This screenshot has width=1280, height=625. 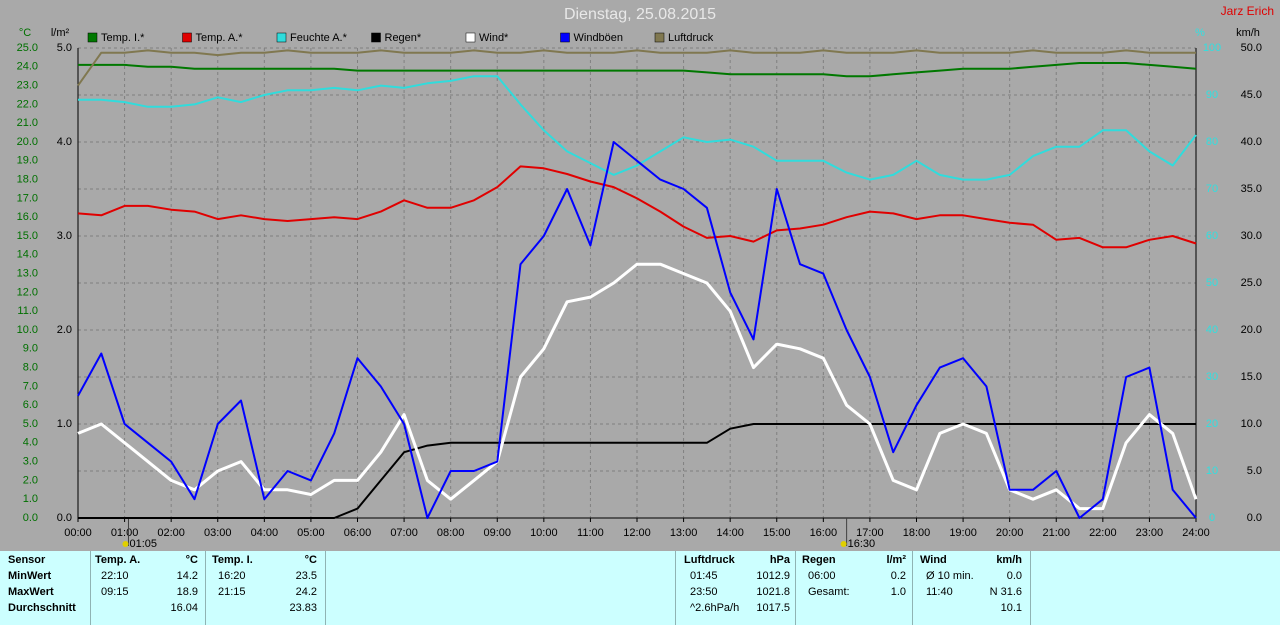 I want to click on stat-label: 11:40, so click(x=939, y=592).